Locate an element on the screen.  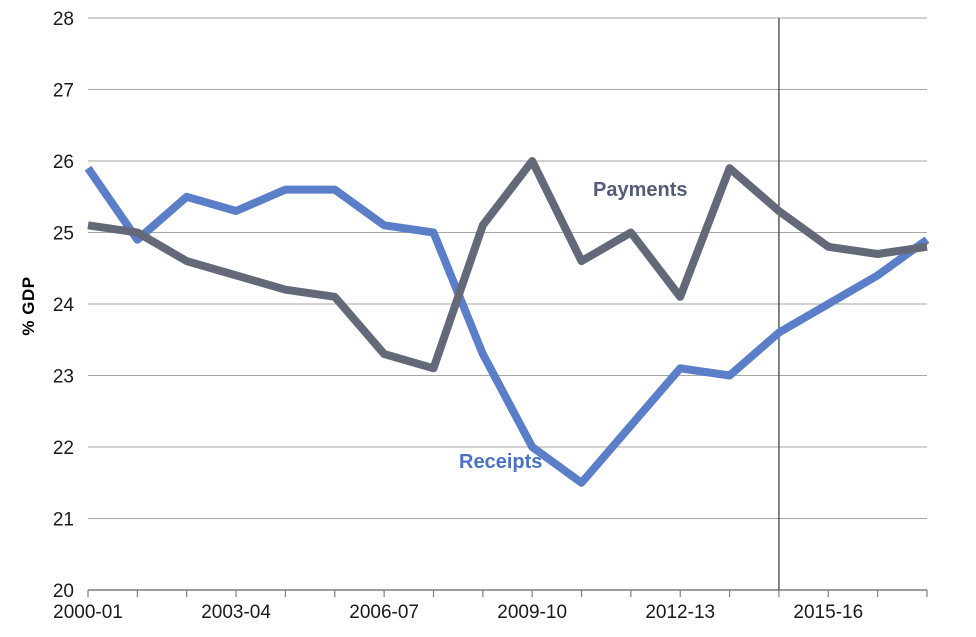
y-tick-label: 24 is located at coordinates (64, 305).